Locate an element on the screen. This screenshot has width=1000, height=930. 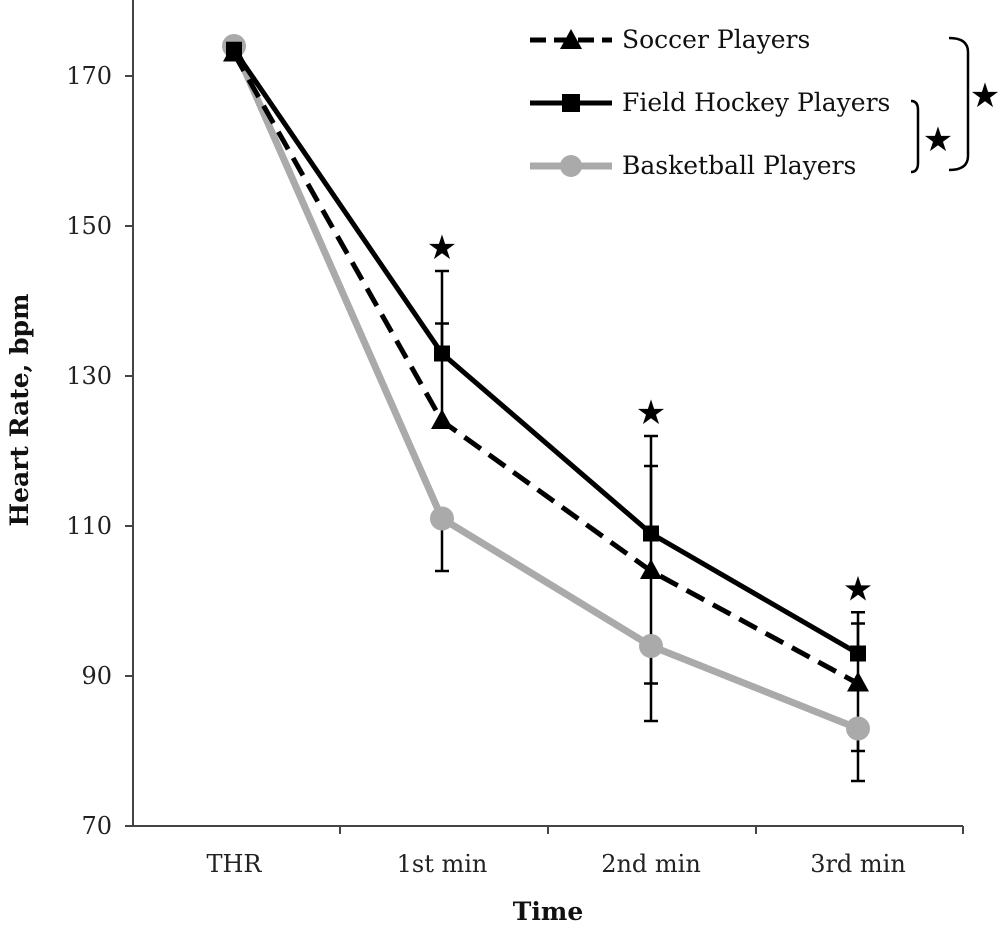
legend-item-basketball: Basketball Players is located at coordinates (693, 165).